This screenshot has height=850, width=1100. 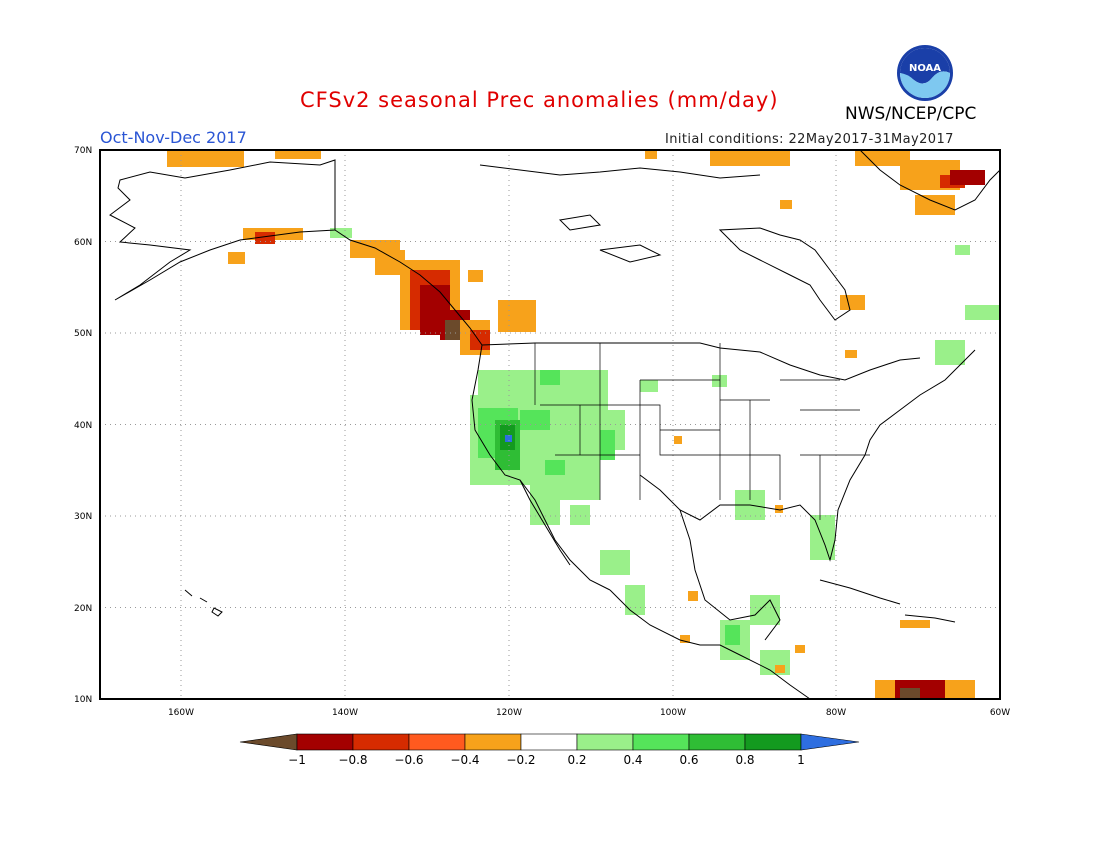 I want to click on lon-label: 140W, so click(x=345, y=713).